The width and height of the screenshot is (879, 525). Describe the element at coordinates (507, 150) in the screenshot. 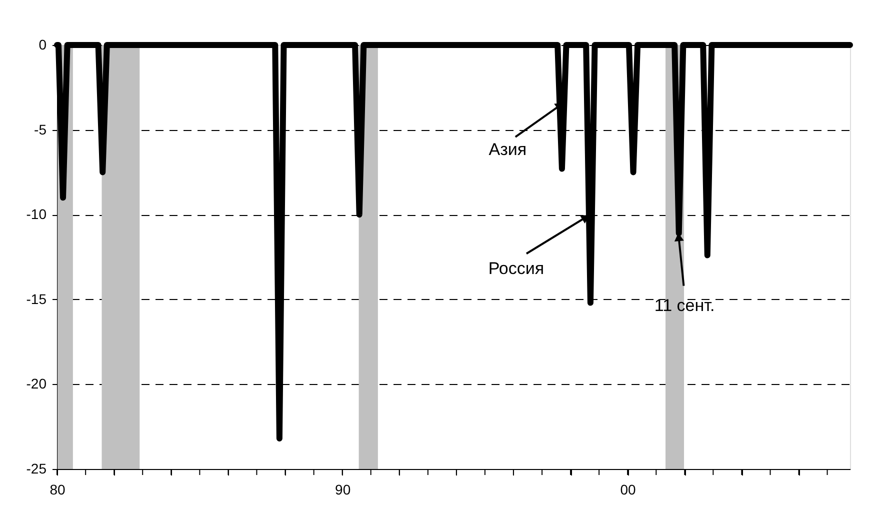

I see `annotation: Азия` at that location.